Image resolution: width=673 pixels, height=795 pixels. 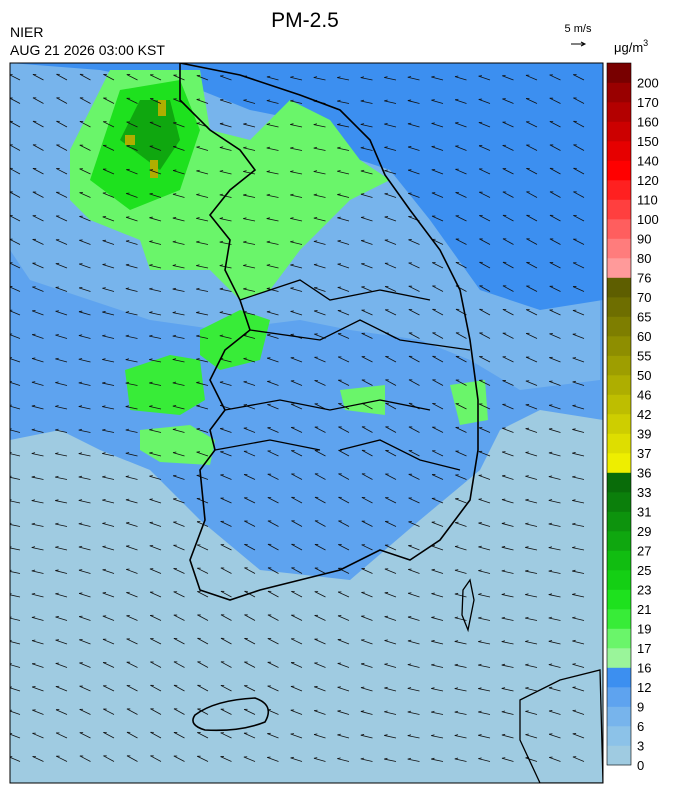 I want to click on green-zone, so click(x=165, y=385).